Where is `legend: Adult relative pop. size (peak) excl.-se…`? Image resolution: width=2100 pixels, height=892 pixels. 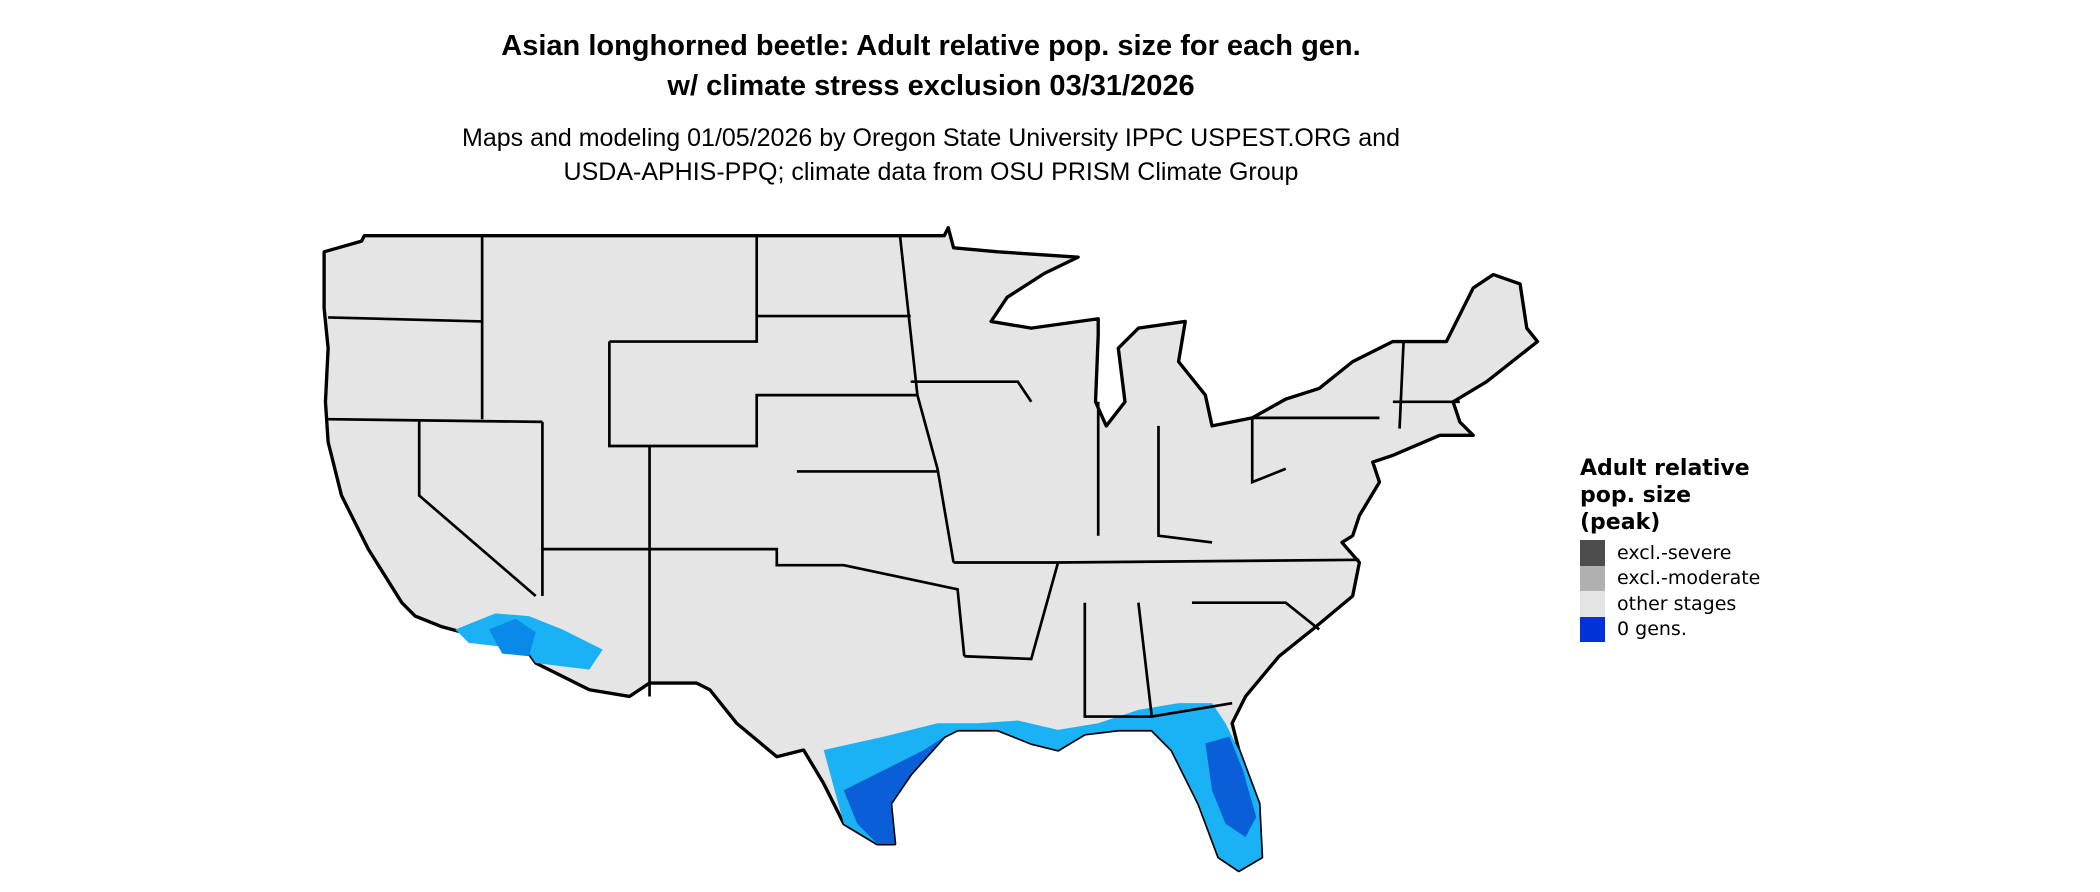 legend: Adult relative pop. size (peak) excl.-se… is located at coordinates (1670, 548).